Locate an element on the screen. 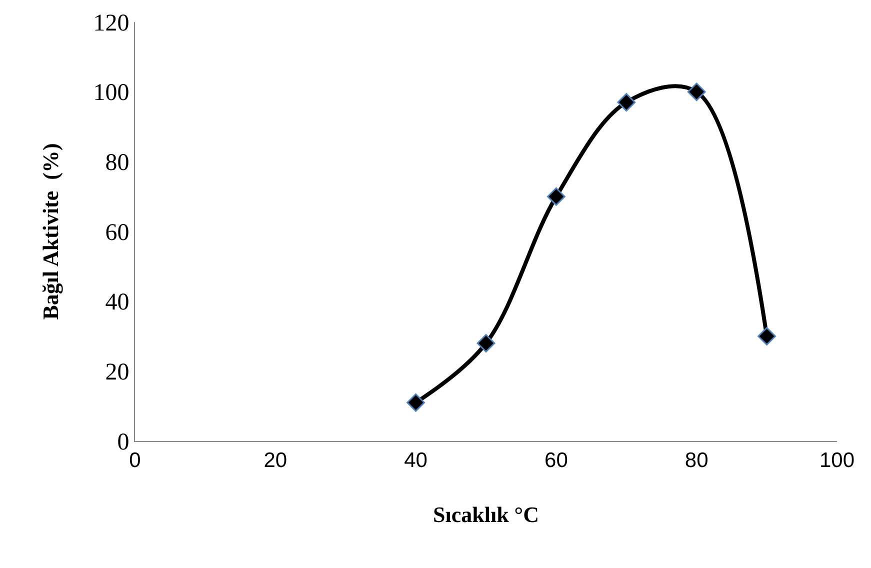 The image size is (871, 568). x-tick-label: 40 is located at coordinates (416, 460).